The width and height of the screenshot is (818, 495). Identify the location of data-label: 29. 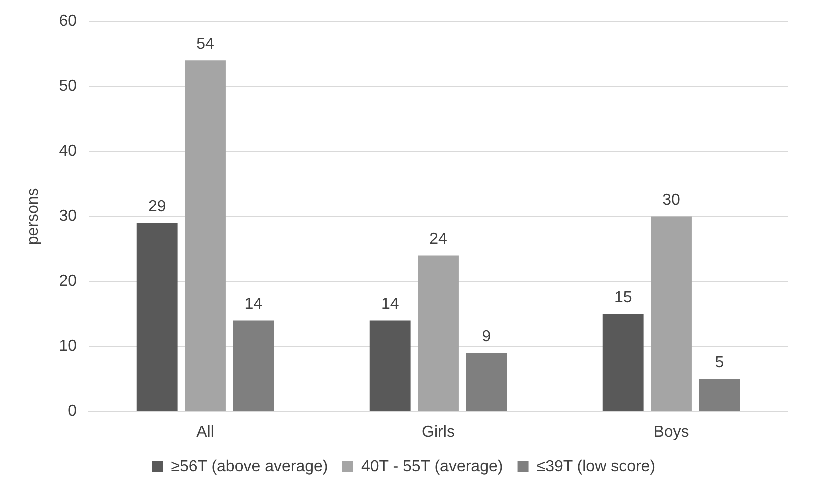
(157, 207).